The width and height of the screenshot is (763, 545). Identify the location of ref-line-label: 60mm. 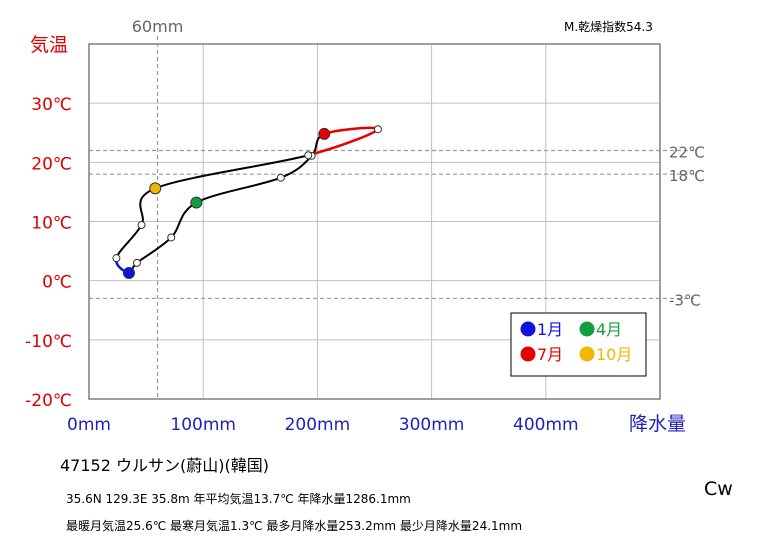
(158, 26).